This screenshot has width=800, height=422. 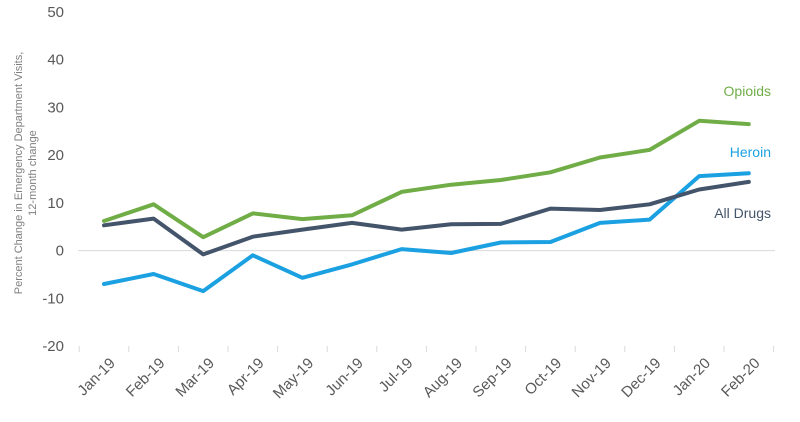 What do you see at coordinates (543, 377) in the screenshot?
I see `x-category-label: Oct-19` at bounding box center [543, 377].